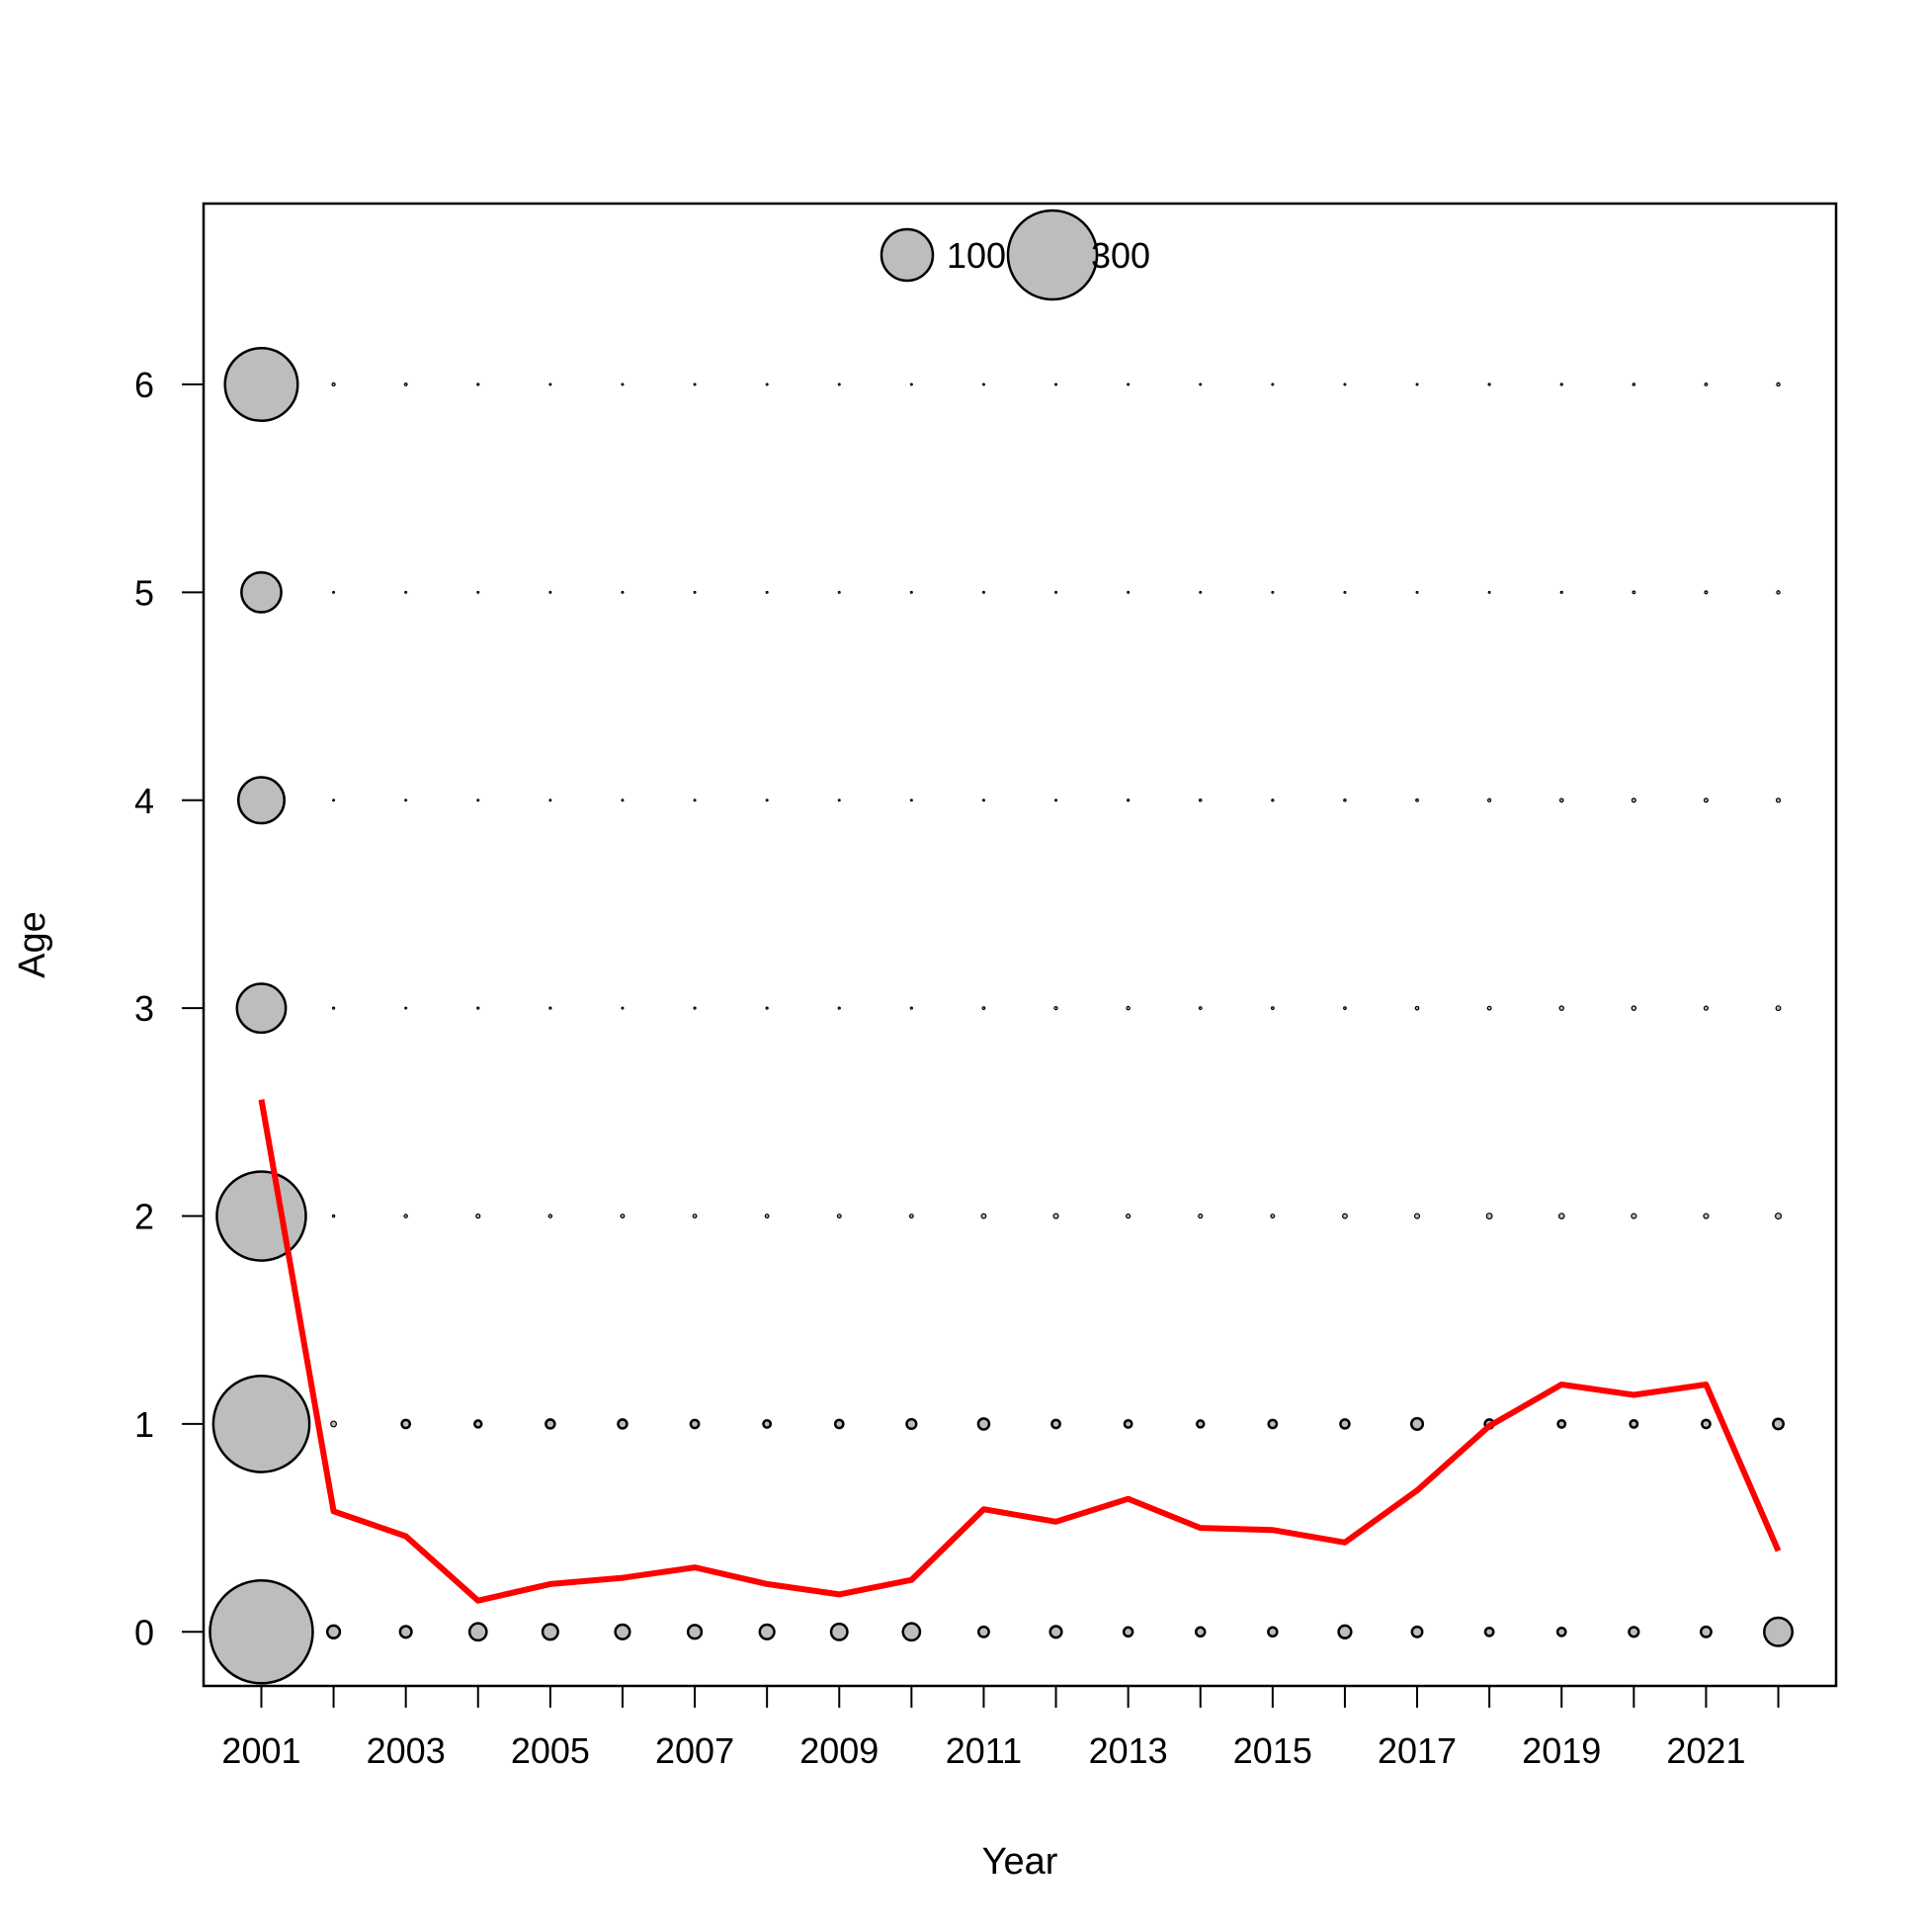 The height and width of the screenshot is (1932, 1927). Describe the element at coordinates (407, 1750) in the screenshot. I see `x-tick-label: 2003` at that location.